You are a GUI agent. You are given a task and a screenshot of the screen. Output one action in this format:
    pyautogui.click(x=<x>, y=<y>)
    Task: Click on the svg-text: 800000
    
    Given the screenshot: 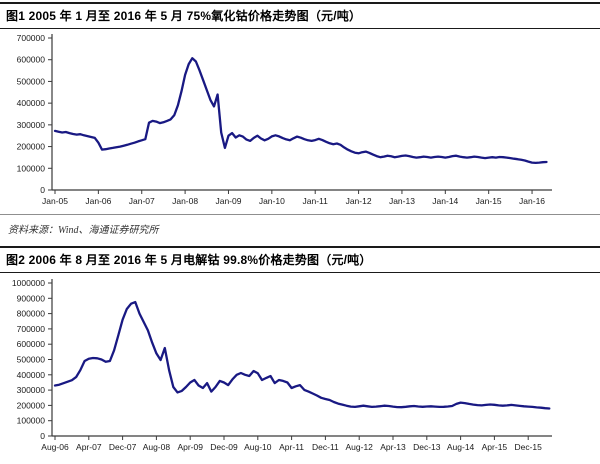 What is the action you would take?
    pyautogui.click(x=31, y=314)
    